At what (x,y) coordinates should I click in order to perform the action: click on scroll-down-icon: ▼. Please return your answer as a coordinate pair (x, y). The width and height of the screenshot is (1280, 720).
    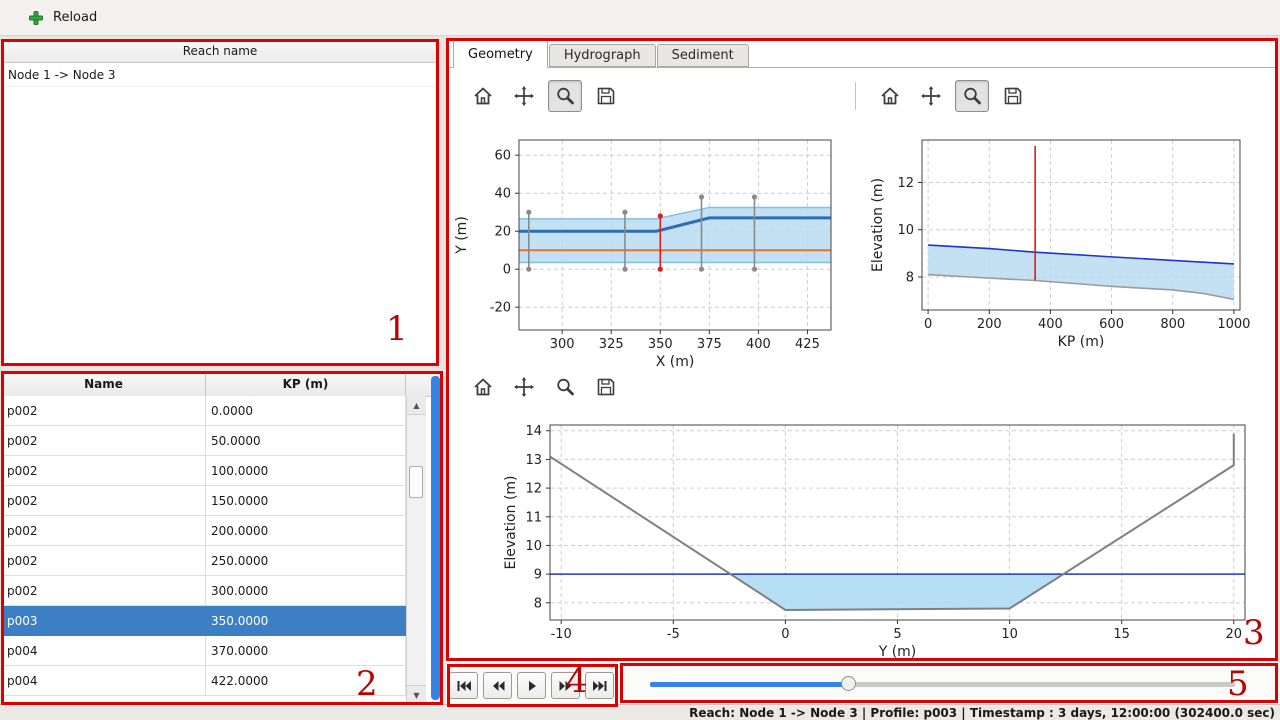
    Looking at the image, I should click on (416, 694).